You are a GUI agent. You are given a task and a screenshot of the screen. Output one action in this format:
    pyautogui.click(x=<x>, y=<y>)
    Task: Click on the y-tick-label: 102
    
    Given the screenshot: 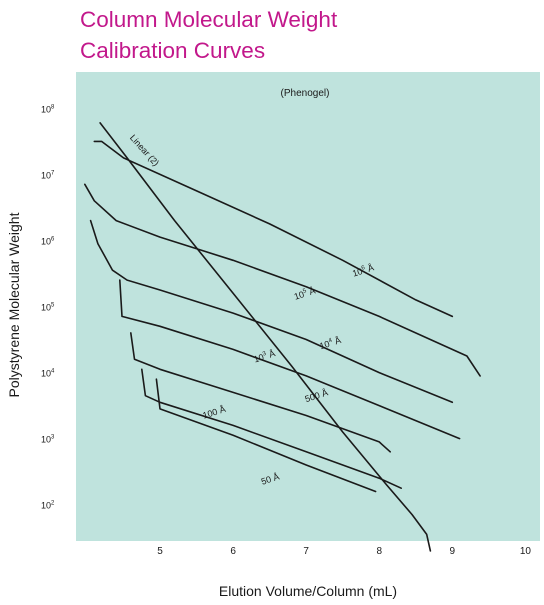 What is the action you would take?
    pyautogui.click(x=48, y=506)
    